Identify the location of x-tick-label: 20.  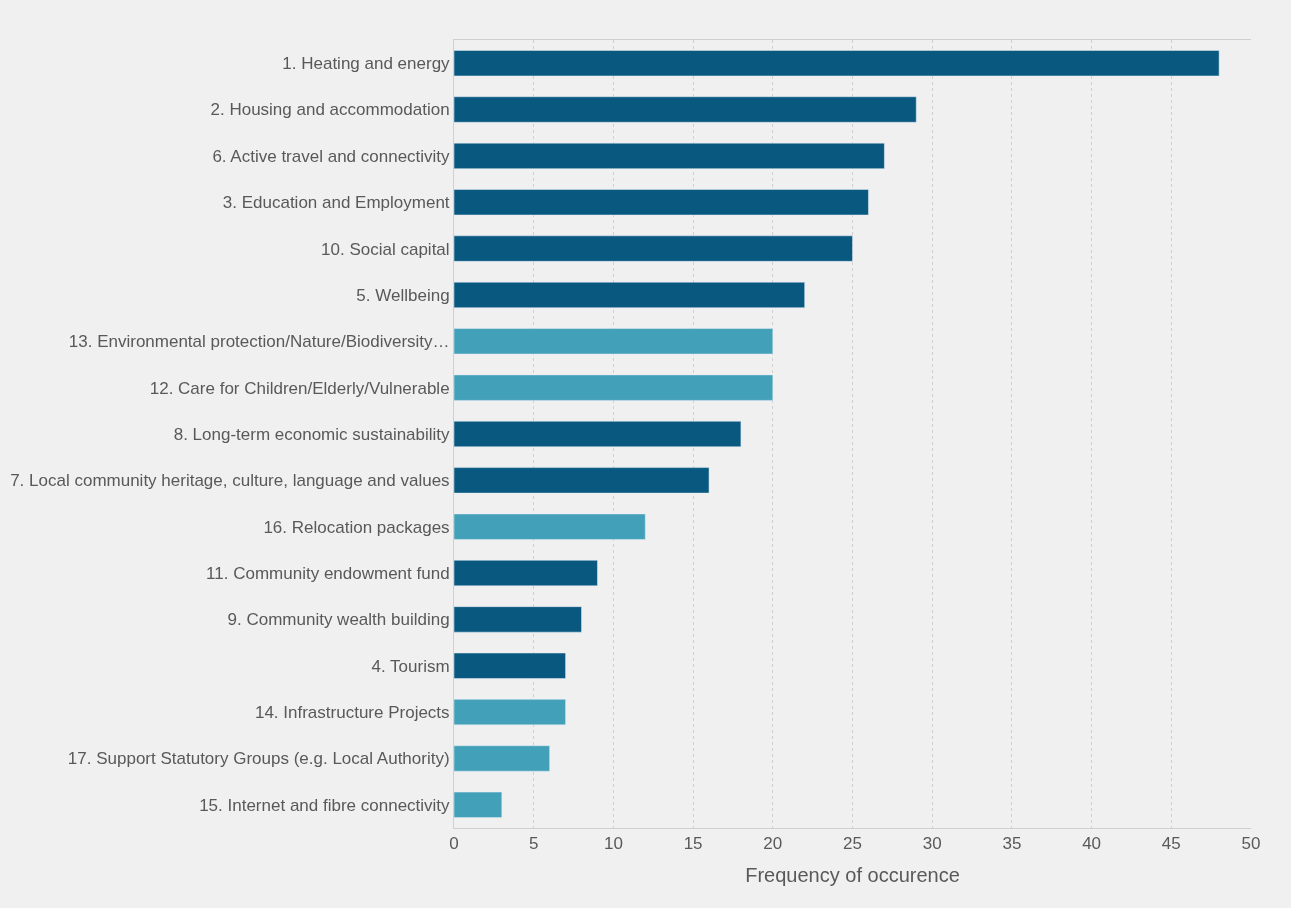
(773, 844).